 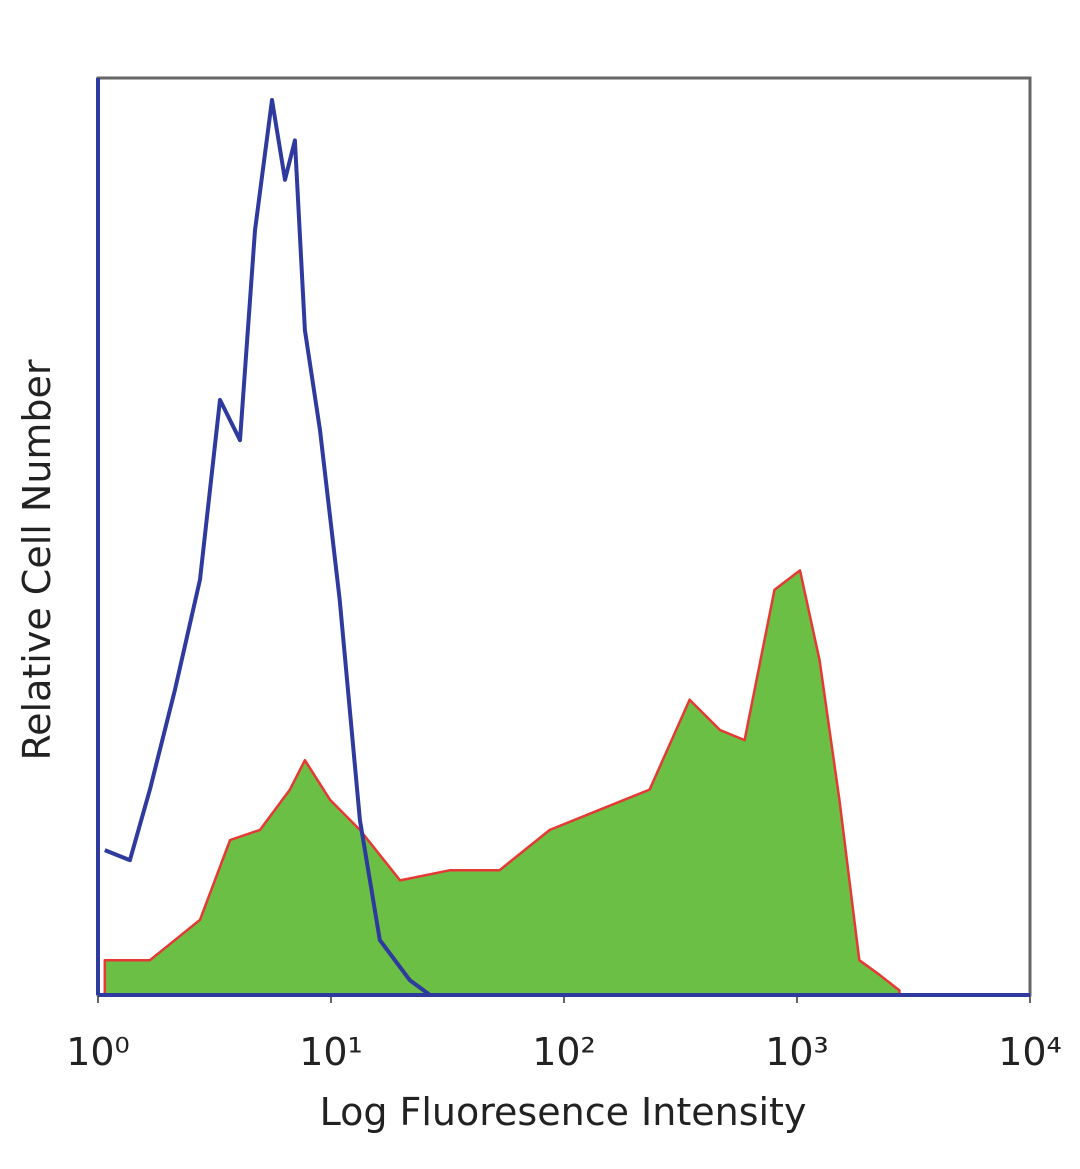 I want to click on x-tick-label: 10², so click(x=564, y=1052).